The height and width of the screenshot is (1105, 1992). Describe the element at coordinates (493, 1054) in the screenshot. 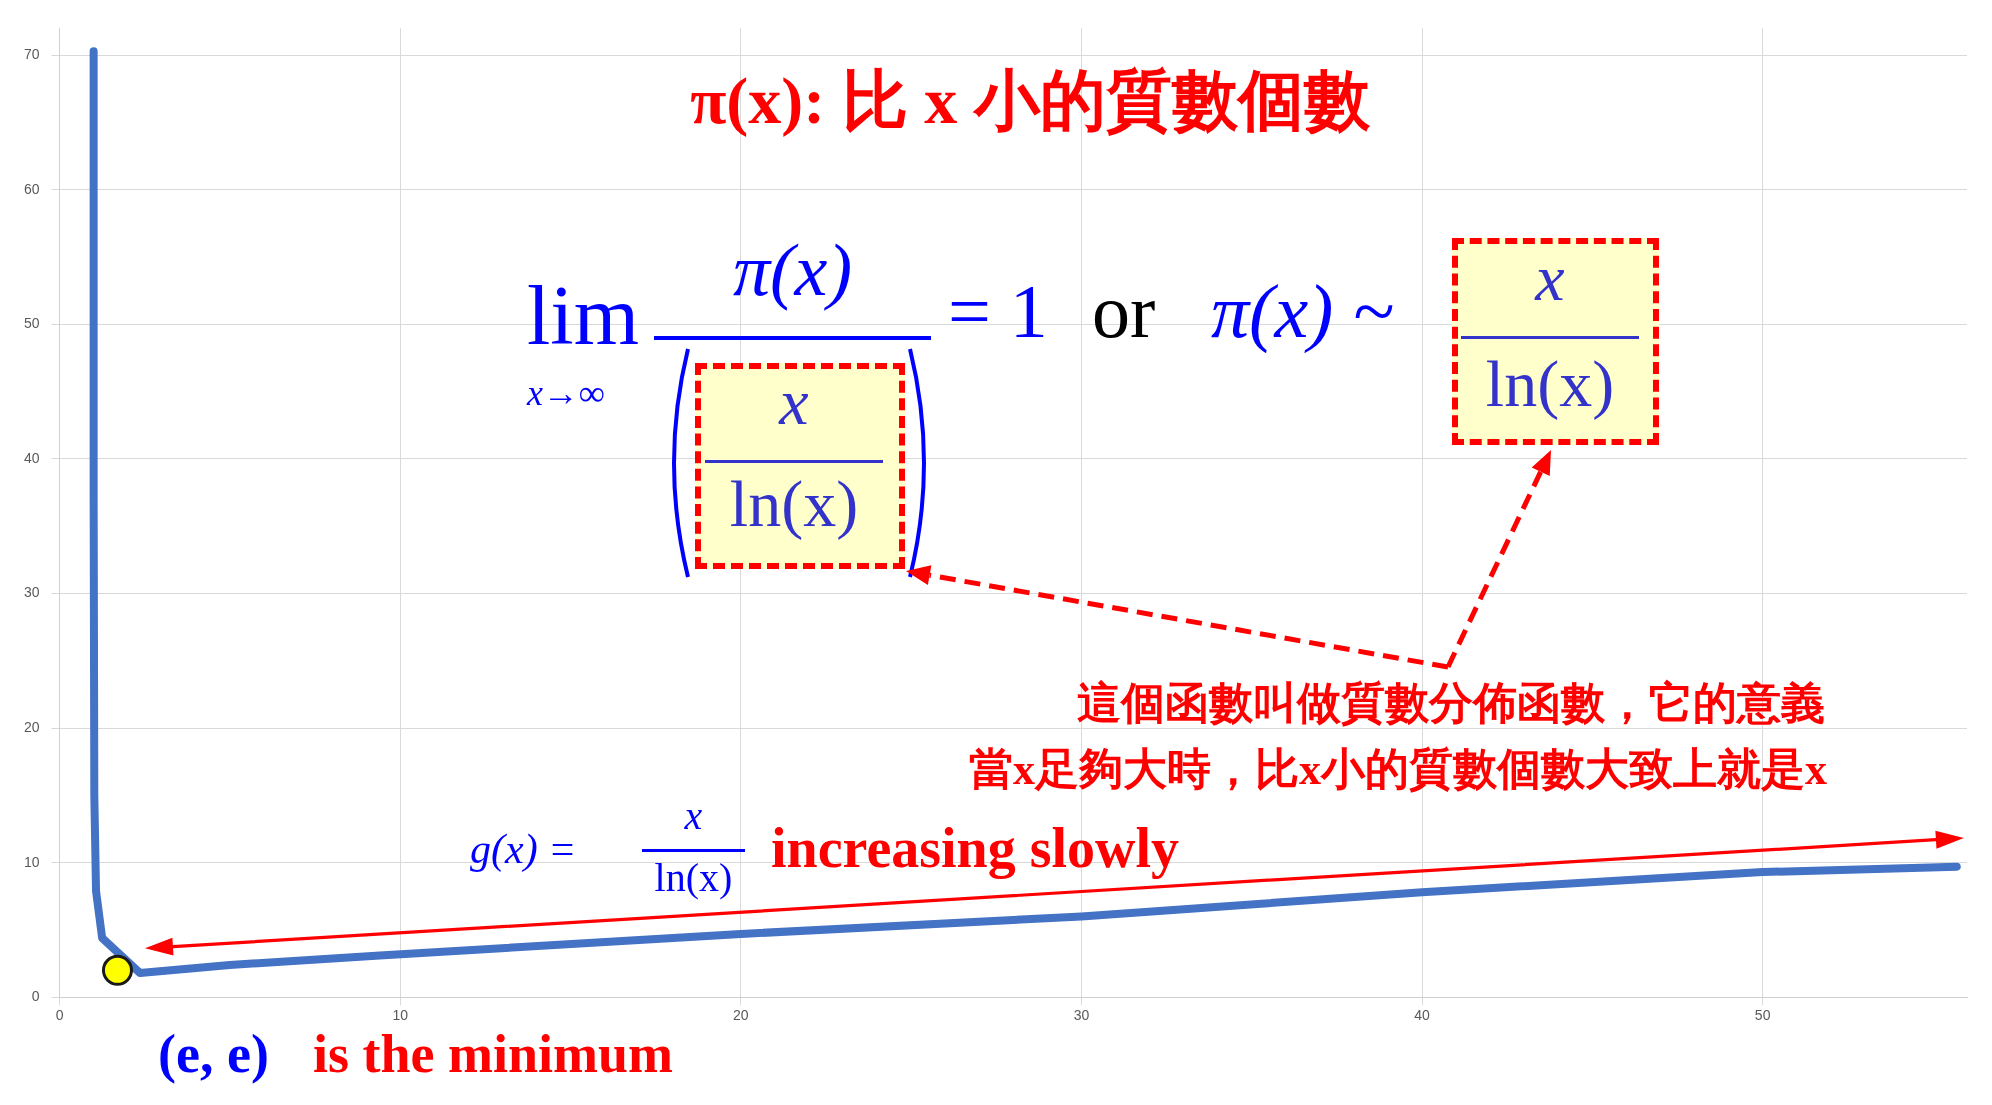

I see `text: is the minimum` at that location.